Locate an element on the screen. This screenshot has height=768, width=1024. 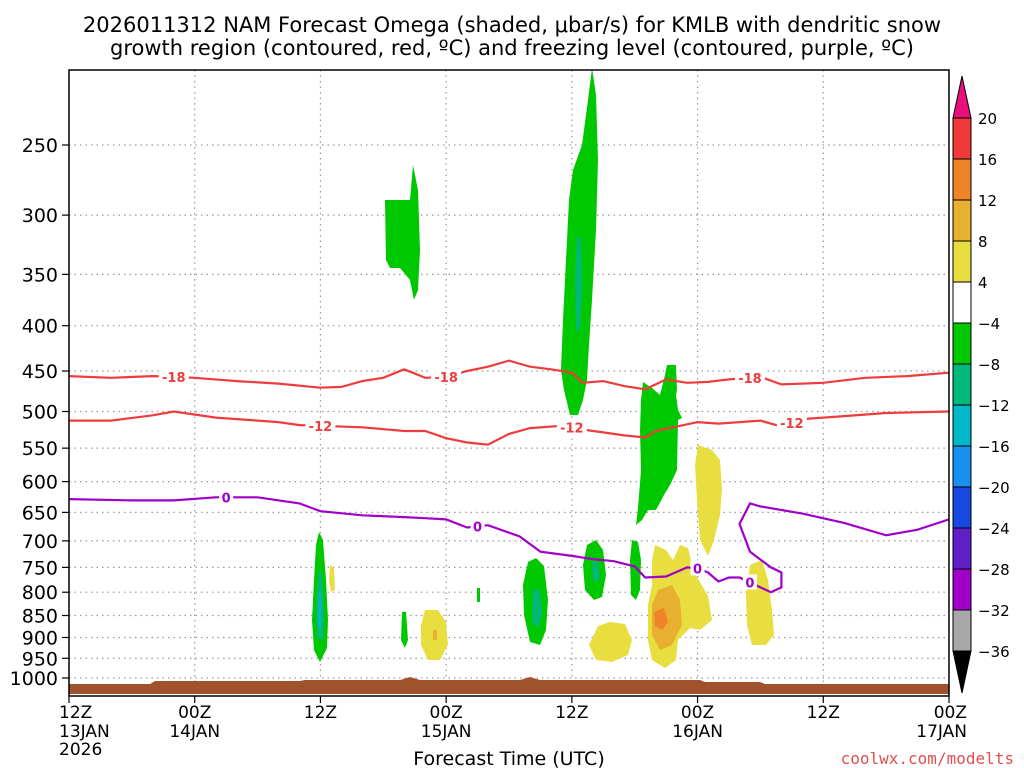
y-tick-label-400: 400 is located at coordinates (40, 327).